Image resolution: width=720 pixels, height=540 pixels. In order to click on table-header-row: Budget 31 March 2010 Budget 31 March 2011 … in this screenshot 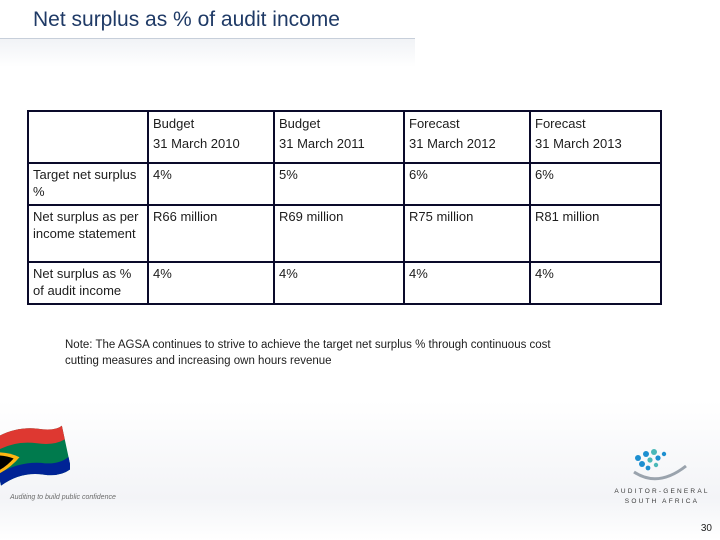, I will do `click(344, 137)`.